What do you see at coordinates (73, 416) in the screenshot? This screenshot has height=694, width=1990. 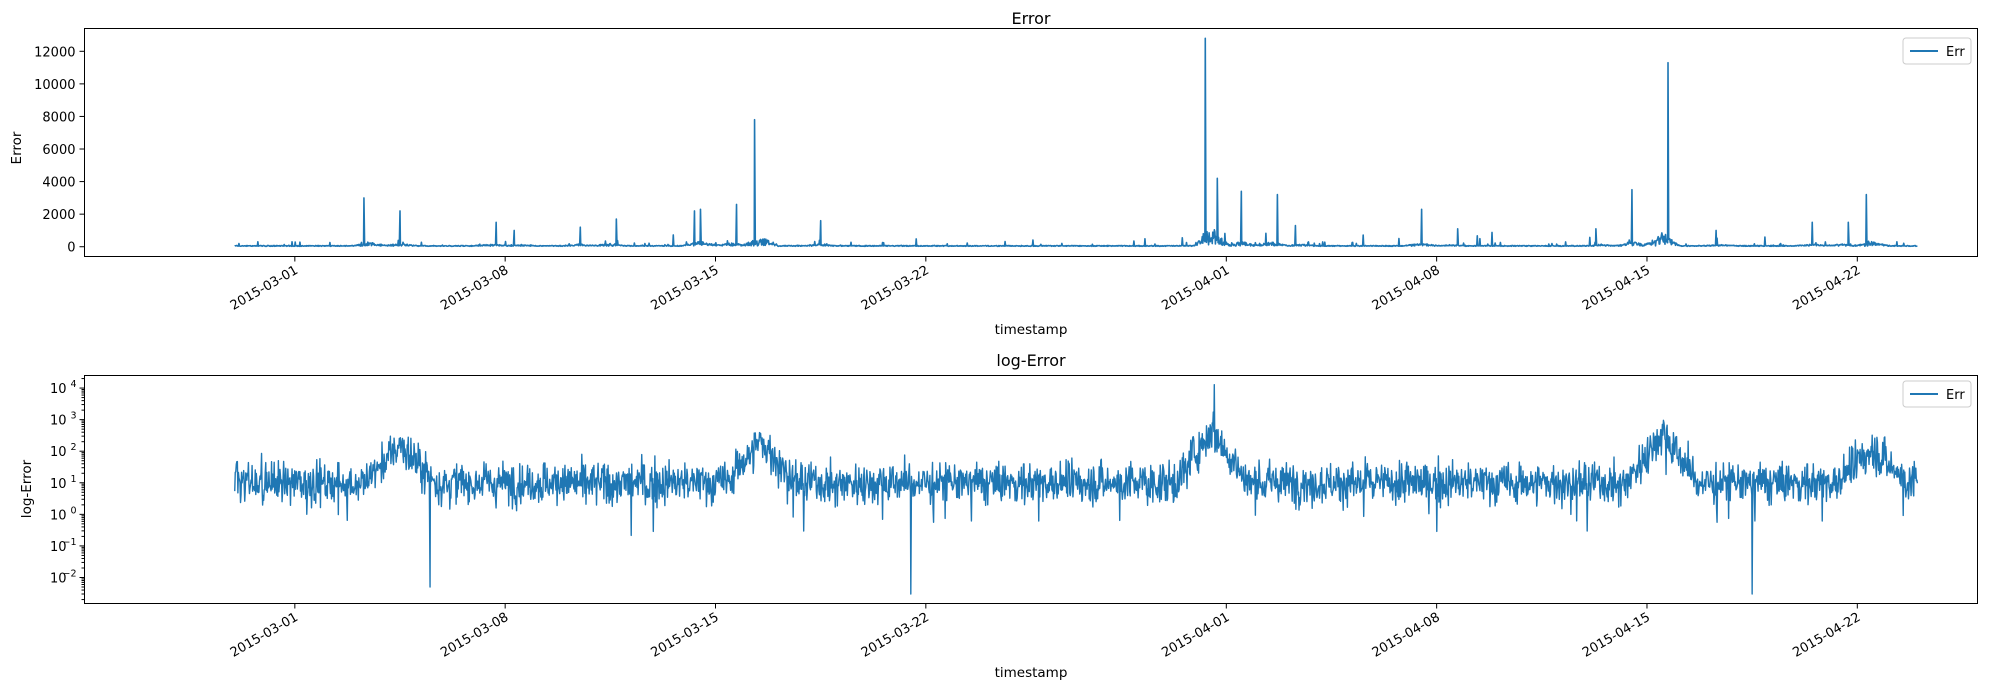 I see `y-tick-exponent: 3` at bounding box center [73, 416].